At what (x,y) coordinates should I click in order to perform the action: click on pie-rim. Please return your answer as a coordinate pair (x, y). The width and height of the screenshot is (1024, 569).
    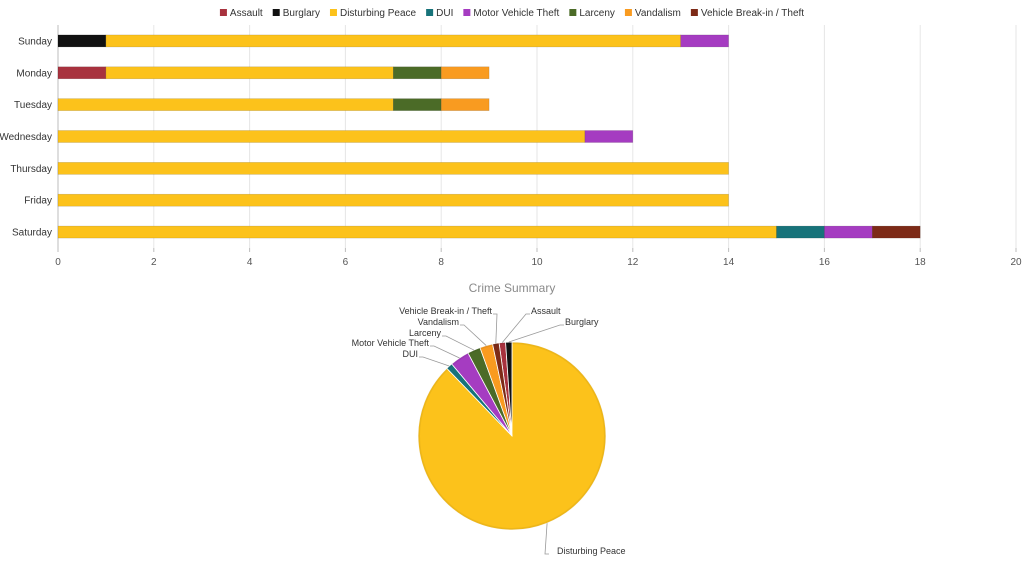
    Looking at the image, I should click on (512, 436).